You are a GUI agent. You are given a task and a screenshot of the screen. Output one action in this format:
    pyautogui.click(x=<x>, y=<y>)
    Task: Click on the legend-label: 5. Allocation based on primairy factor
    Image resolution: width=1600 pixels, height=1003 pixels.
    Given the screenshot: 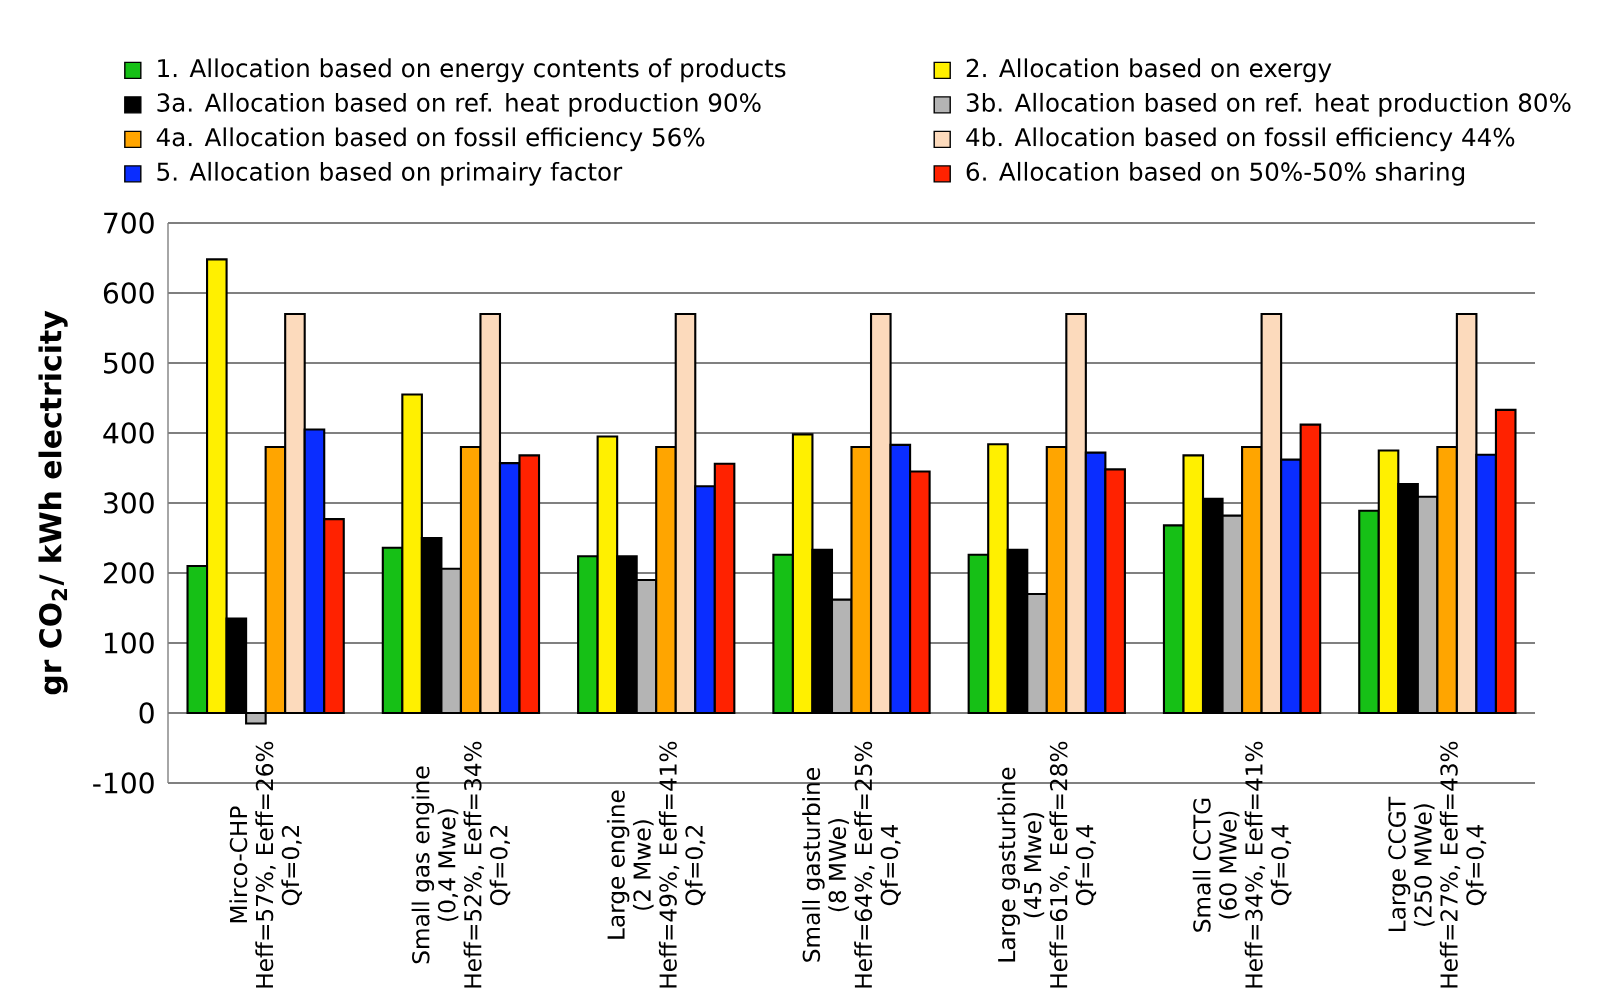 What is the action you would take?
    pyautogui.click(x=390, y=173)
    